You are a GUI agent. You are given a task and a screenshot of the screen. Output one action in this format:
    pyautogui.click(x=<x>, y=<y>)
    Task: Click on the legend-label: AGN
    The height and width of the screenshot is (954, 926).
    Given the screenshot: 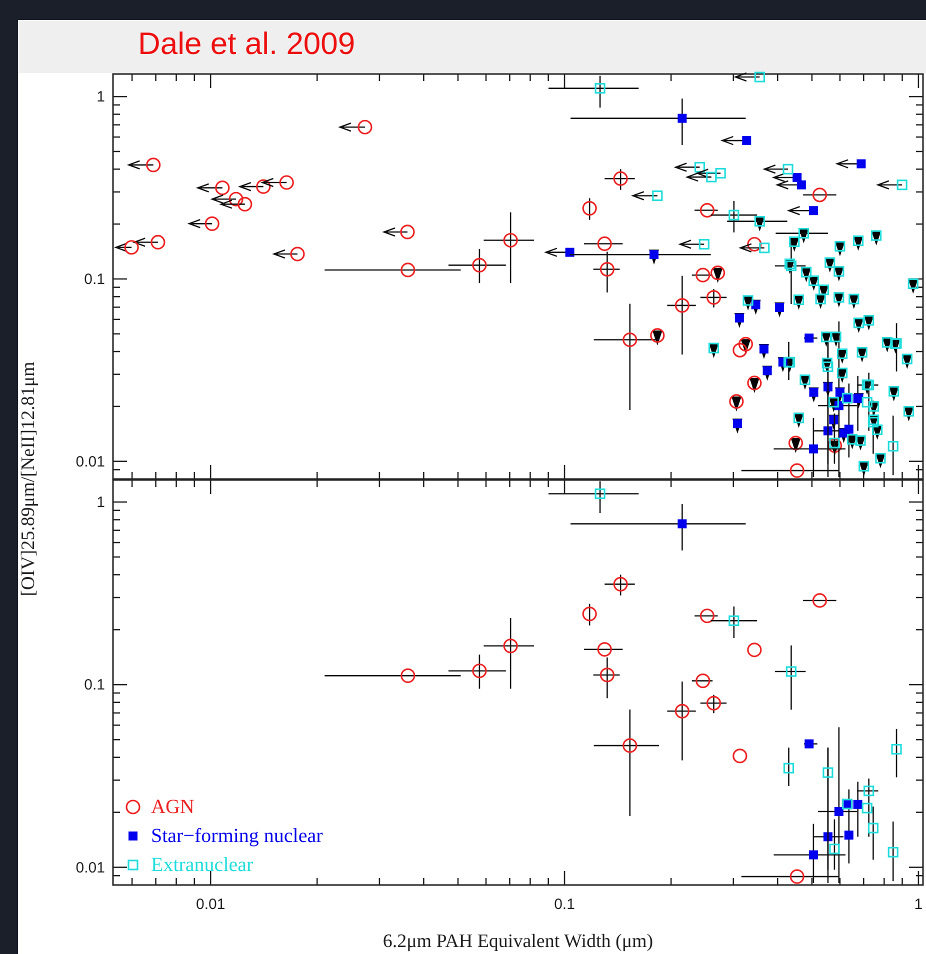 What is the action you would take?
    pyautogui.click(x=172, y=807)
    